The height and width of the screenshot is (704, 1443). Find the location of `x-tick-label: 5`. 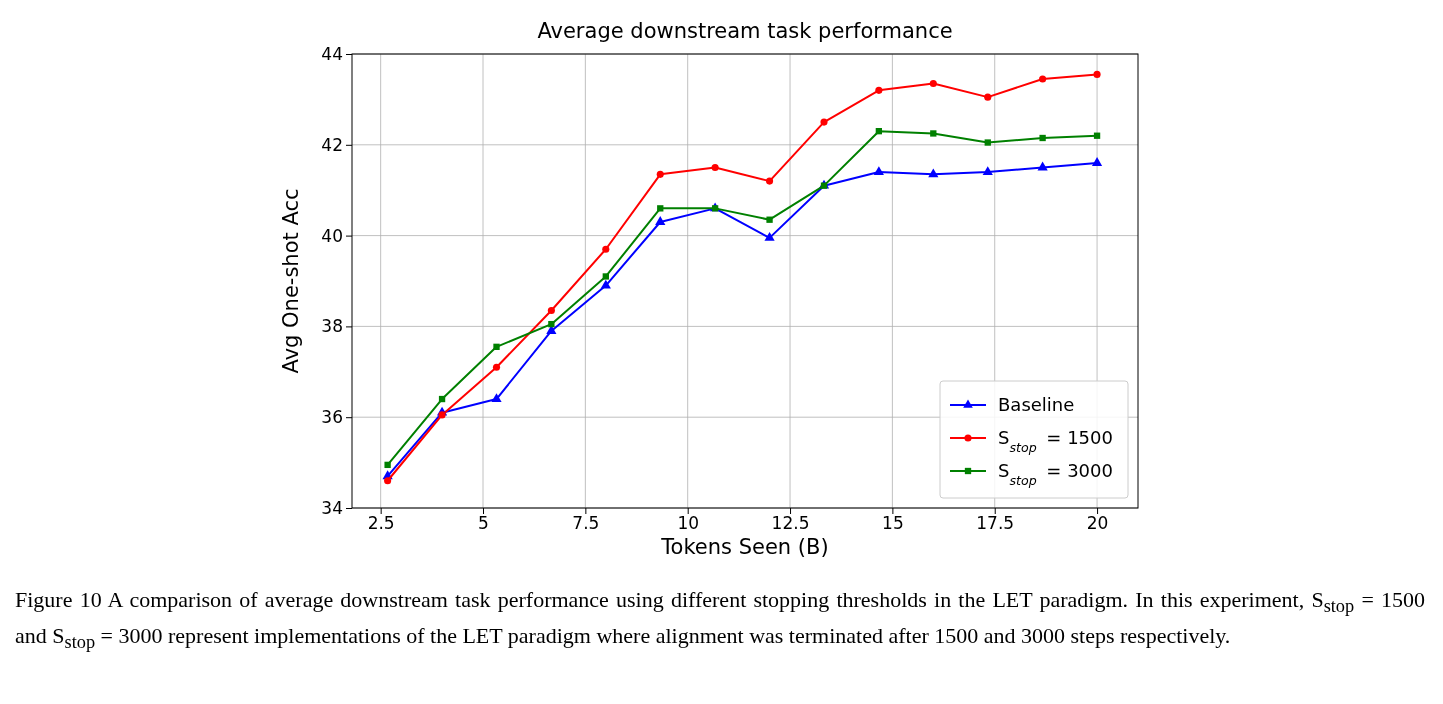

x-tick-label: 5 is located at coordinates (483, 523).